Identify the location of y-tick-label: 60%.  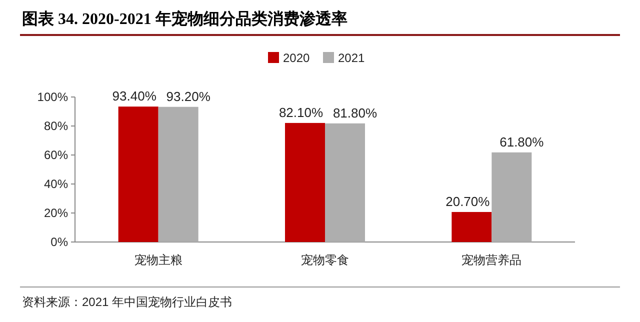
(56, 155).